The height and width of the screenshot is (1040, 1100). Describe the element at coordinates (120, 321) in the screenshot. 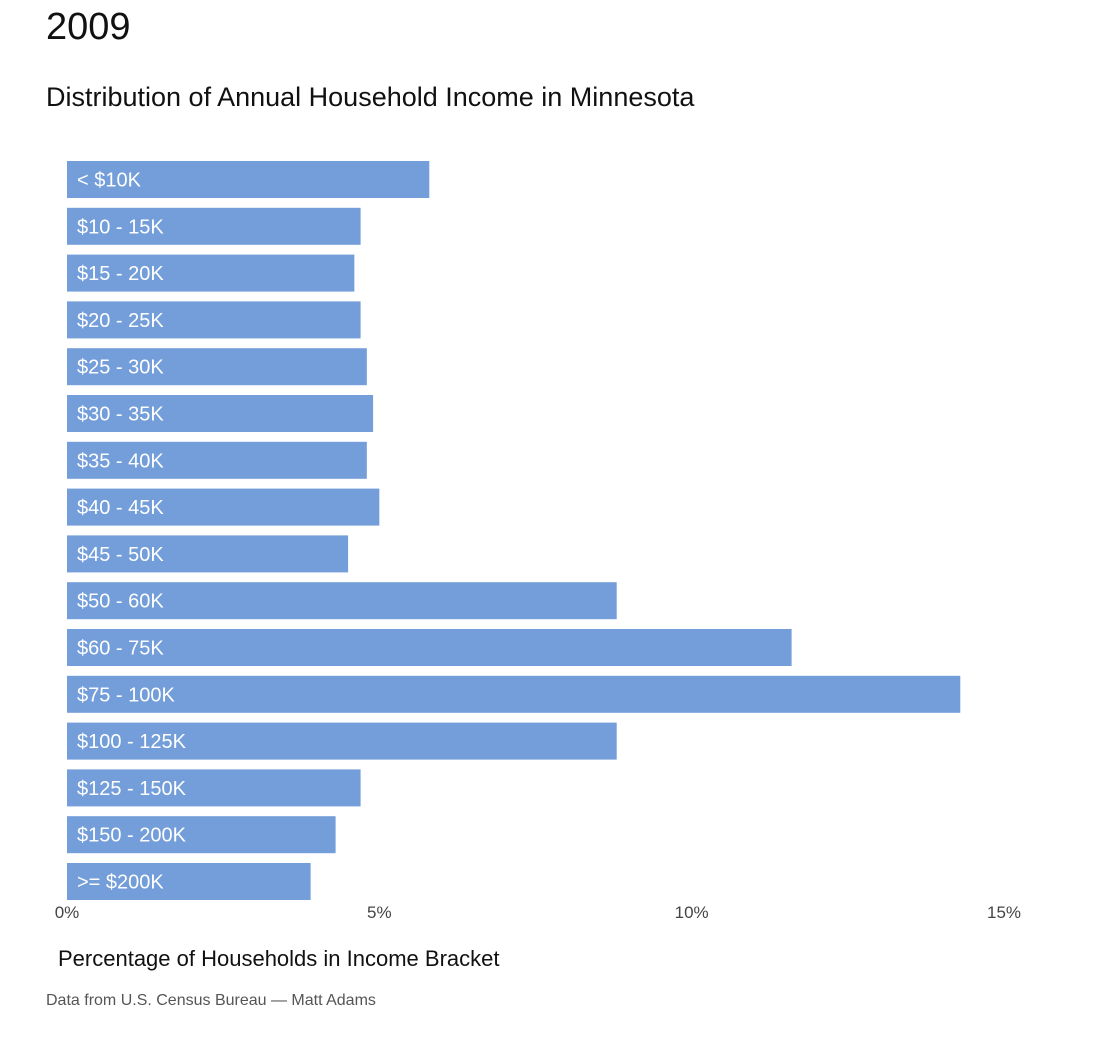

I see `bar-label: $20 - 25K` at that location.